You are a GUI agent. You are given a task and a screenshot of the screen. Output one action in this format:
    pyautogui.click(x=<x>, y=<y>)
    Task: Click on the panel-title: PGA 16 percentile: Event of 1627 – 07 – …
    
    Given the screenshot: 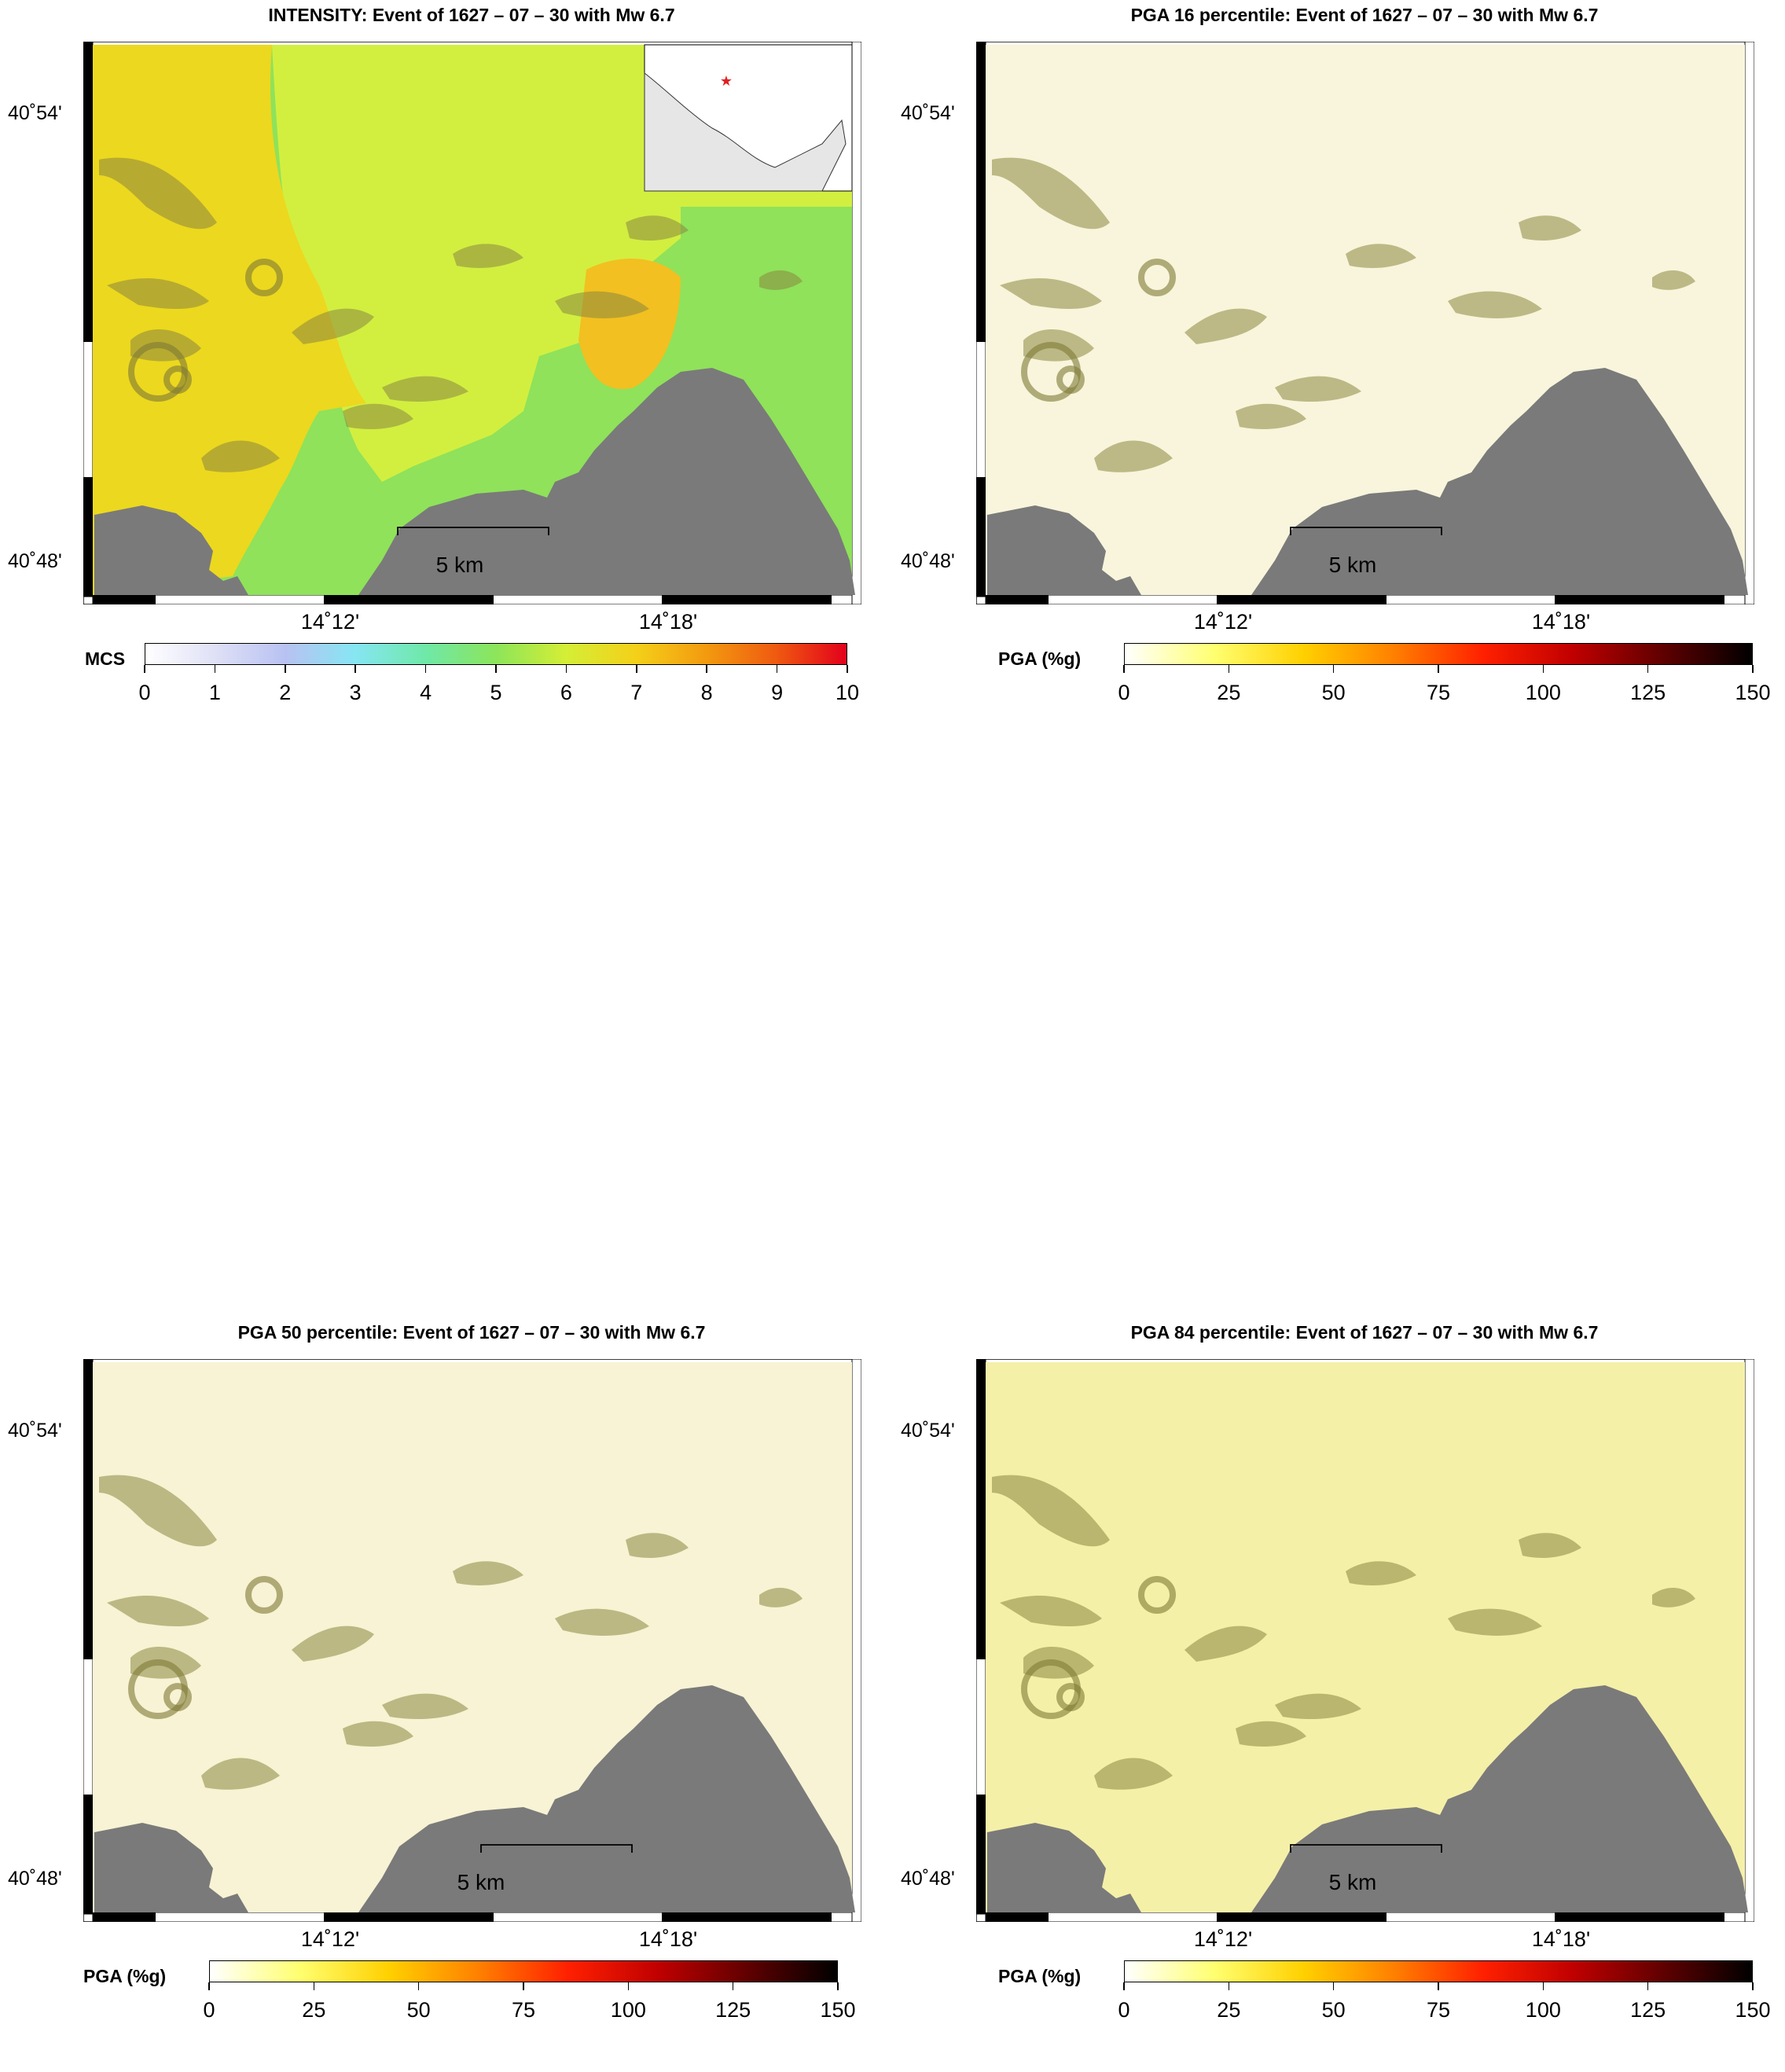 What is the action you would take?
    pyautogui.click(x=1364, y=15)
    